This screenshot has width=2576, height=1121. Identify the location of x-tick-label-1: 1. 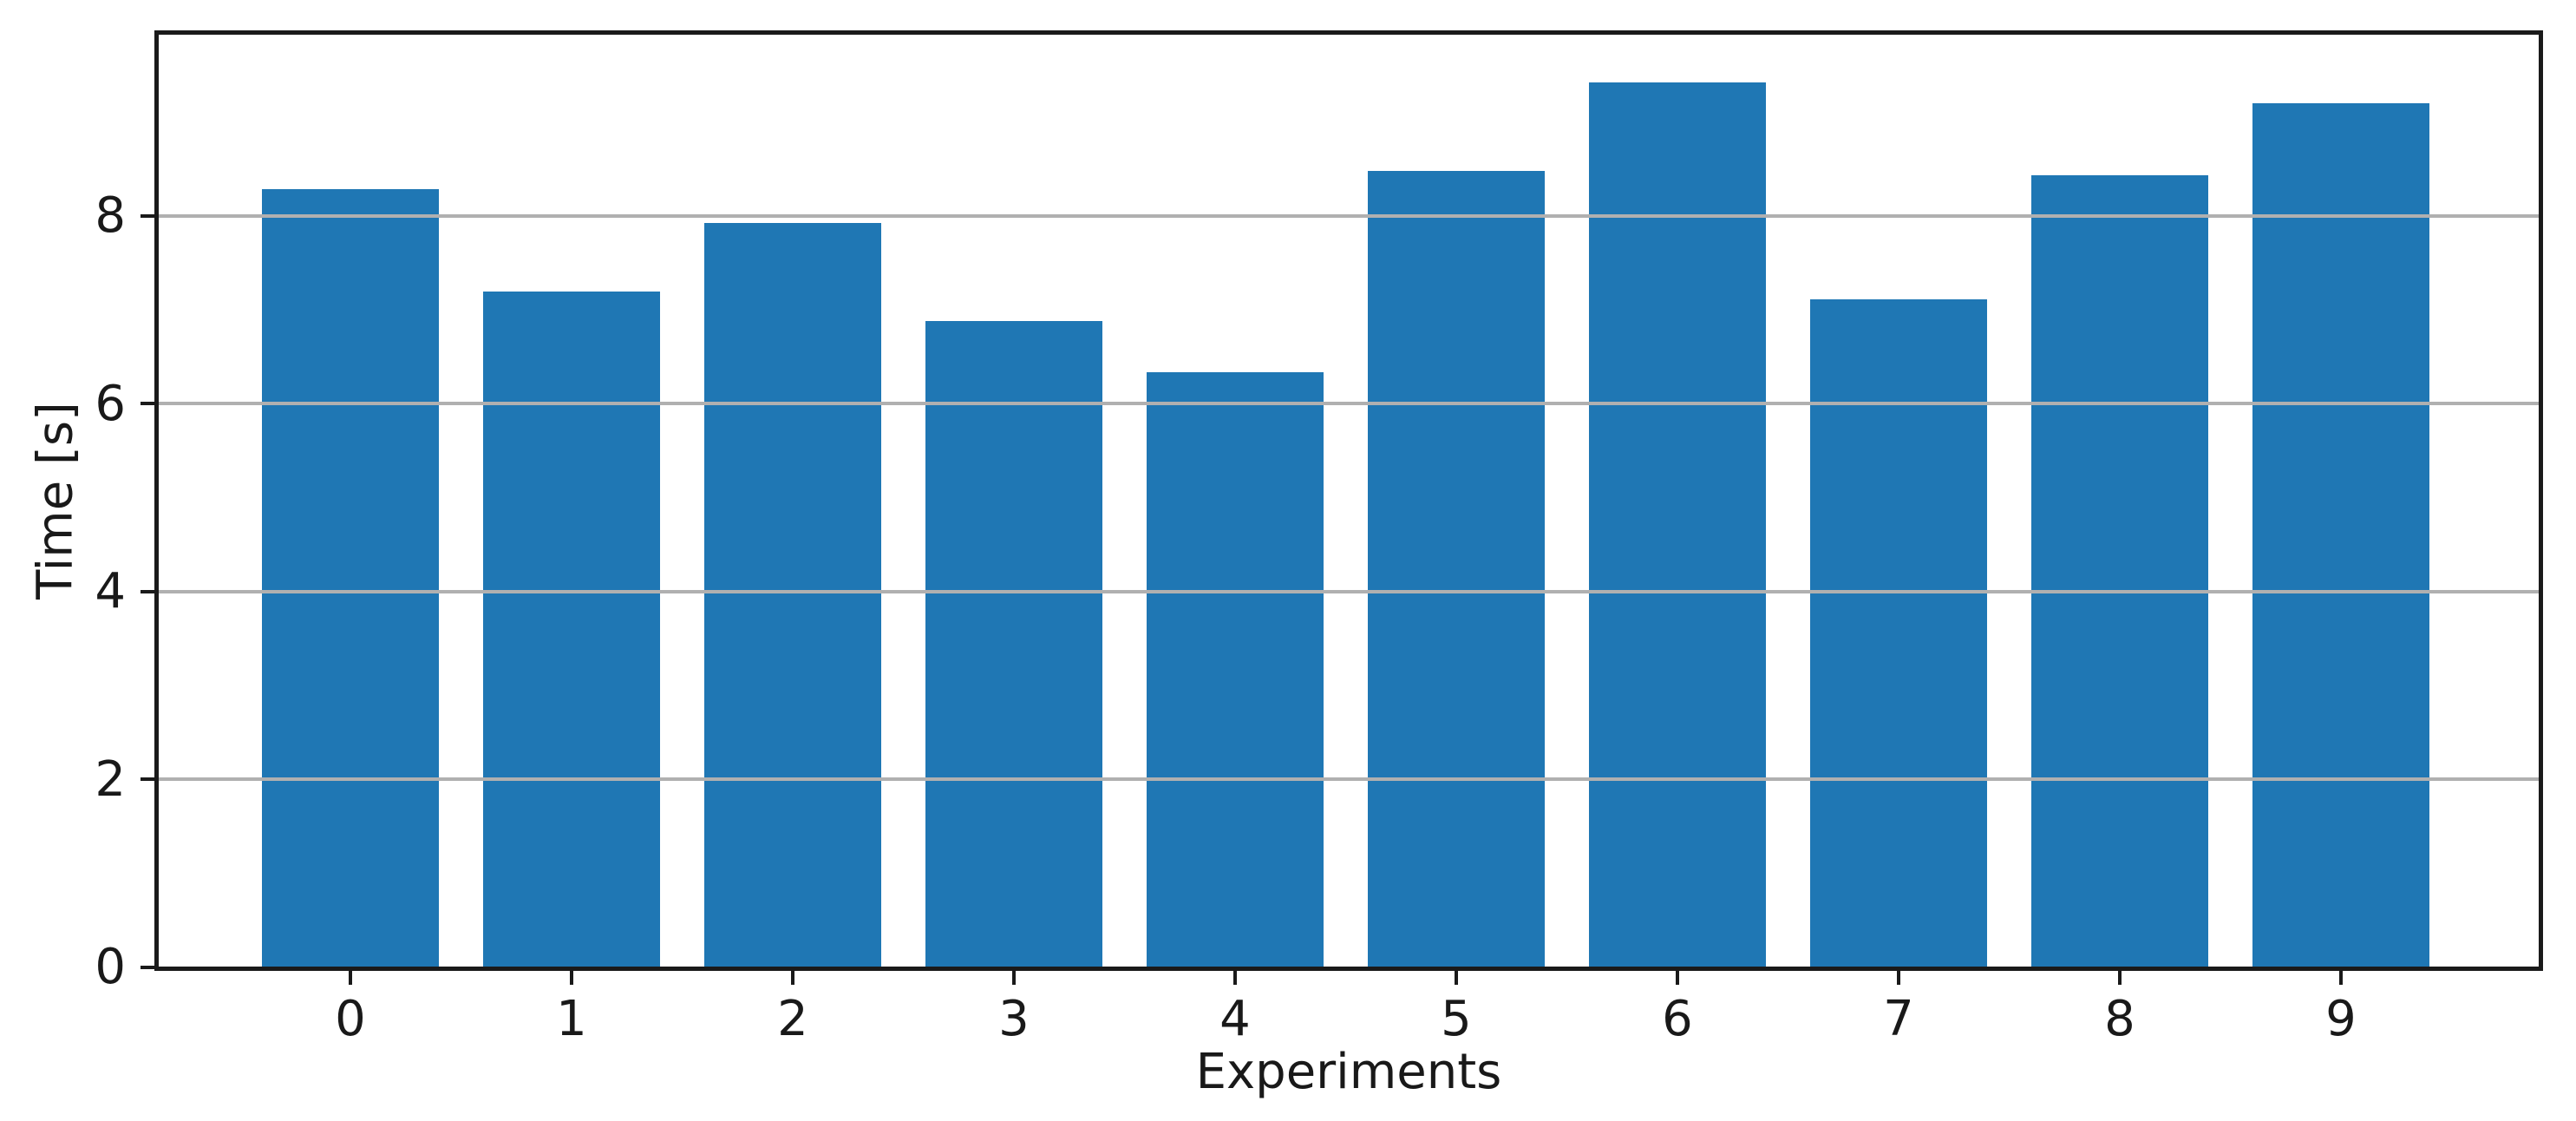
(571, 1019).